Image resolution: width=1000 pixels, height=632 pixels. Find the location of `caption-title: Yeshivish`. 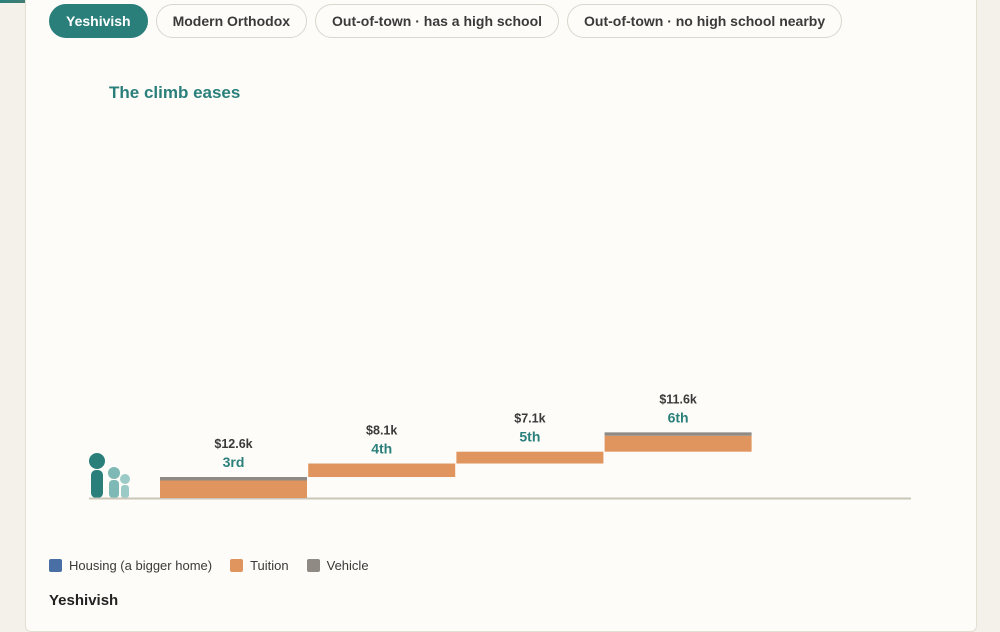

caption-title: Yeshivish is located at coordinates (84, 600).